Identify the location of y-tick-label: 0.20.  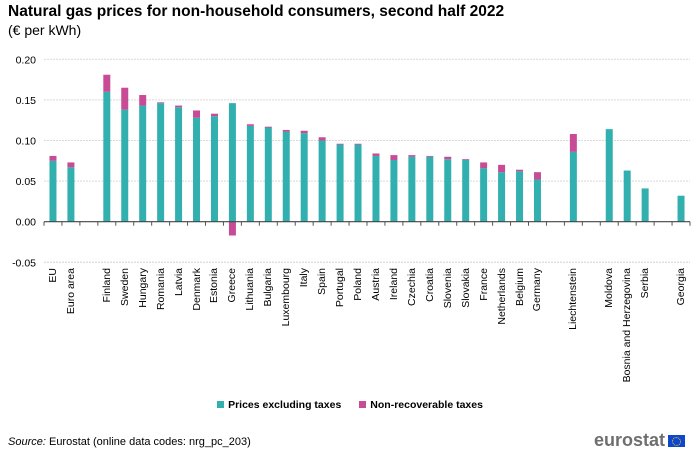
(26, 60).